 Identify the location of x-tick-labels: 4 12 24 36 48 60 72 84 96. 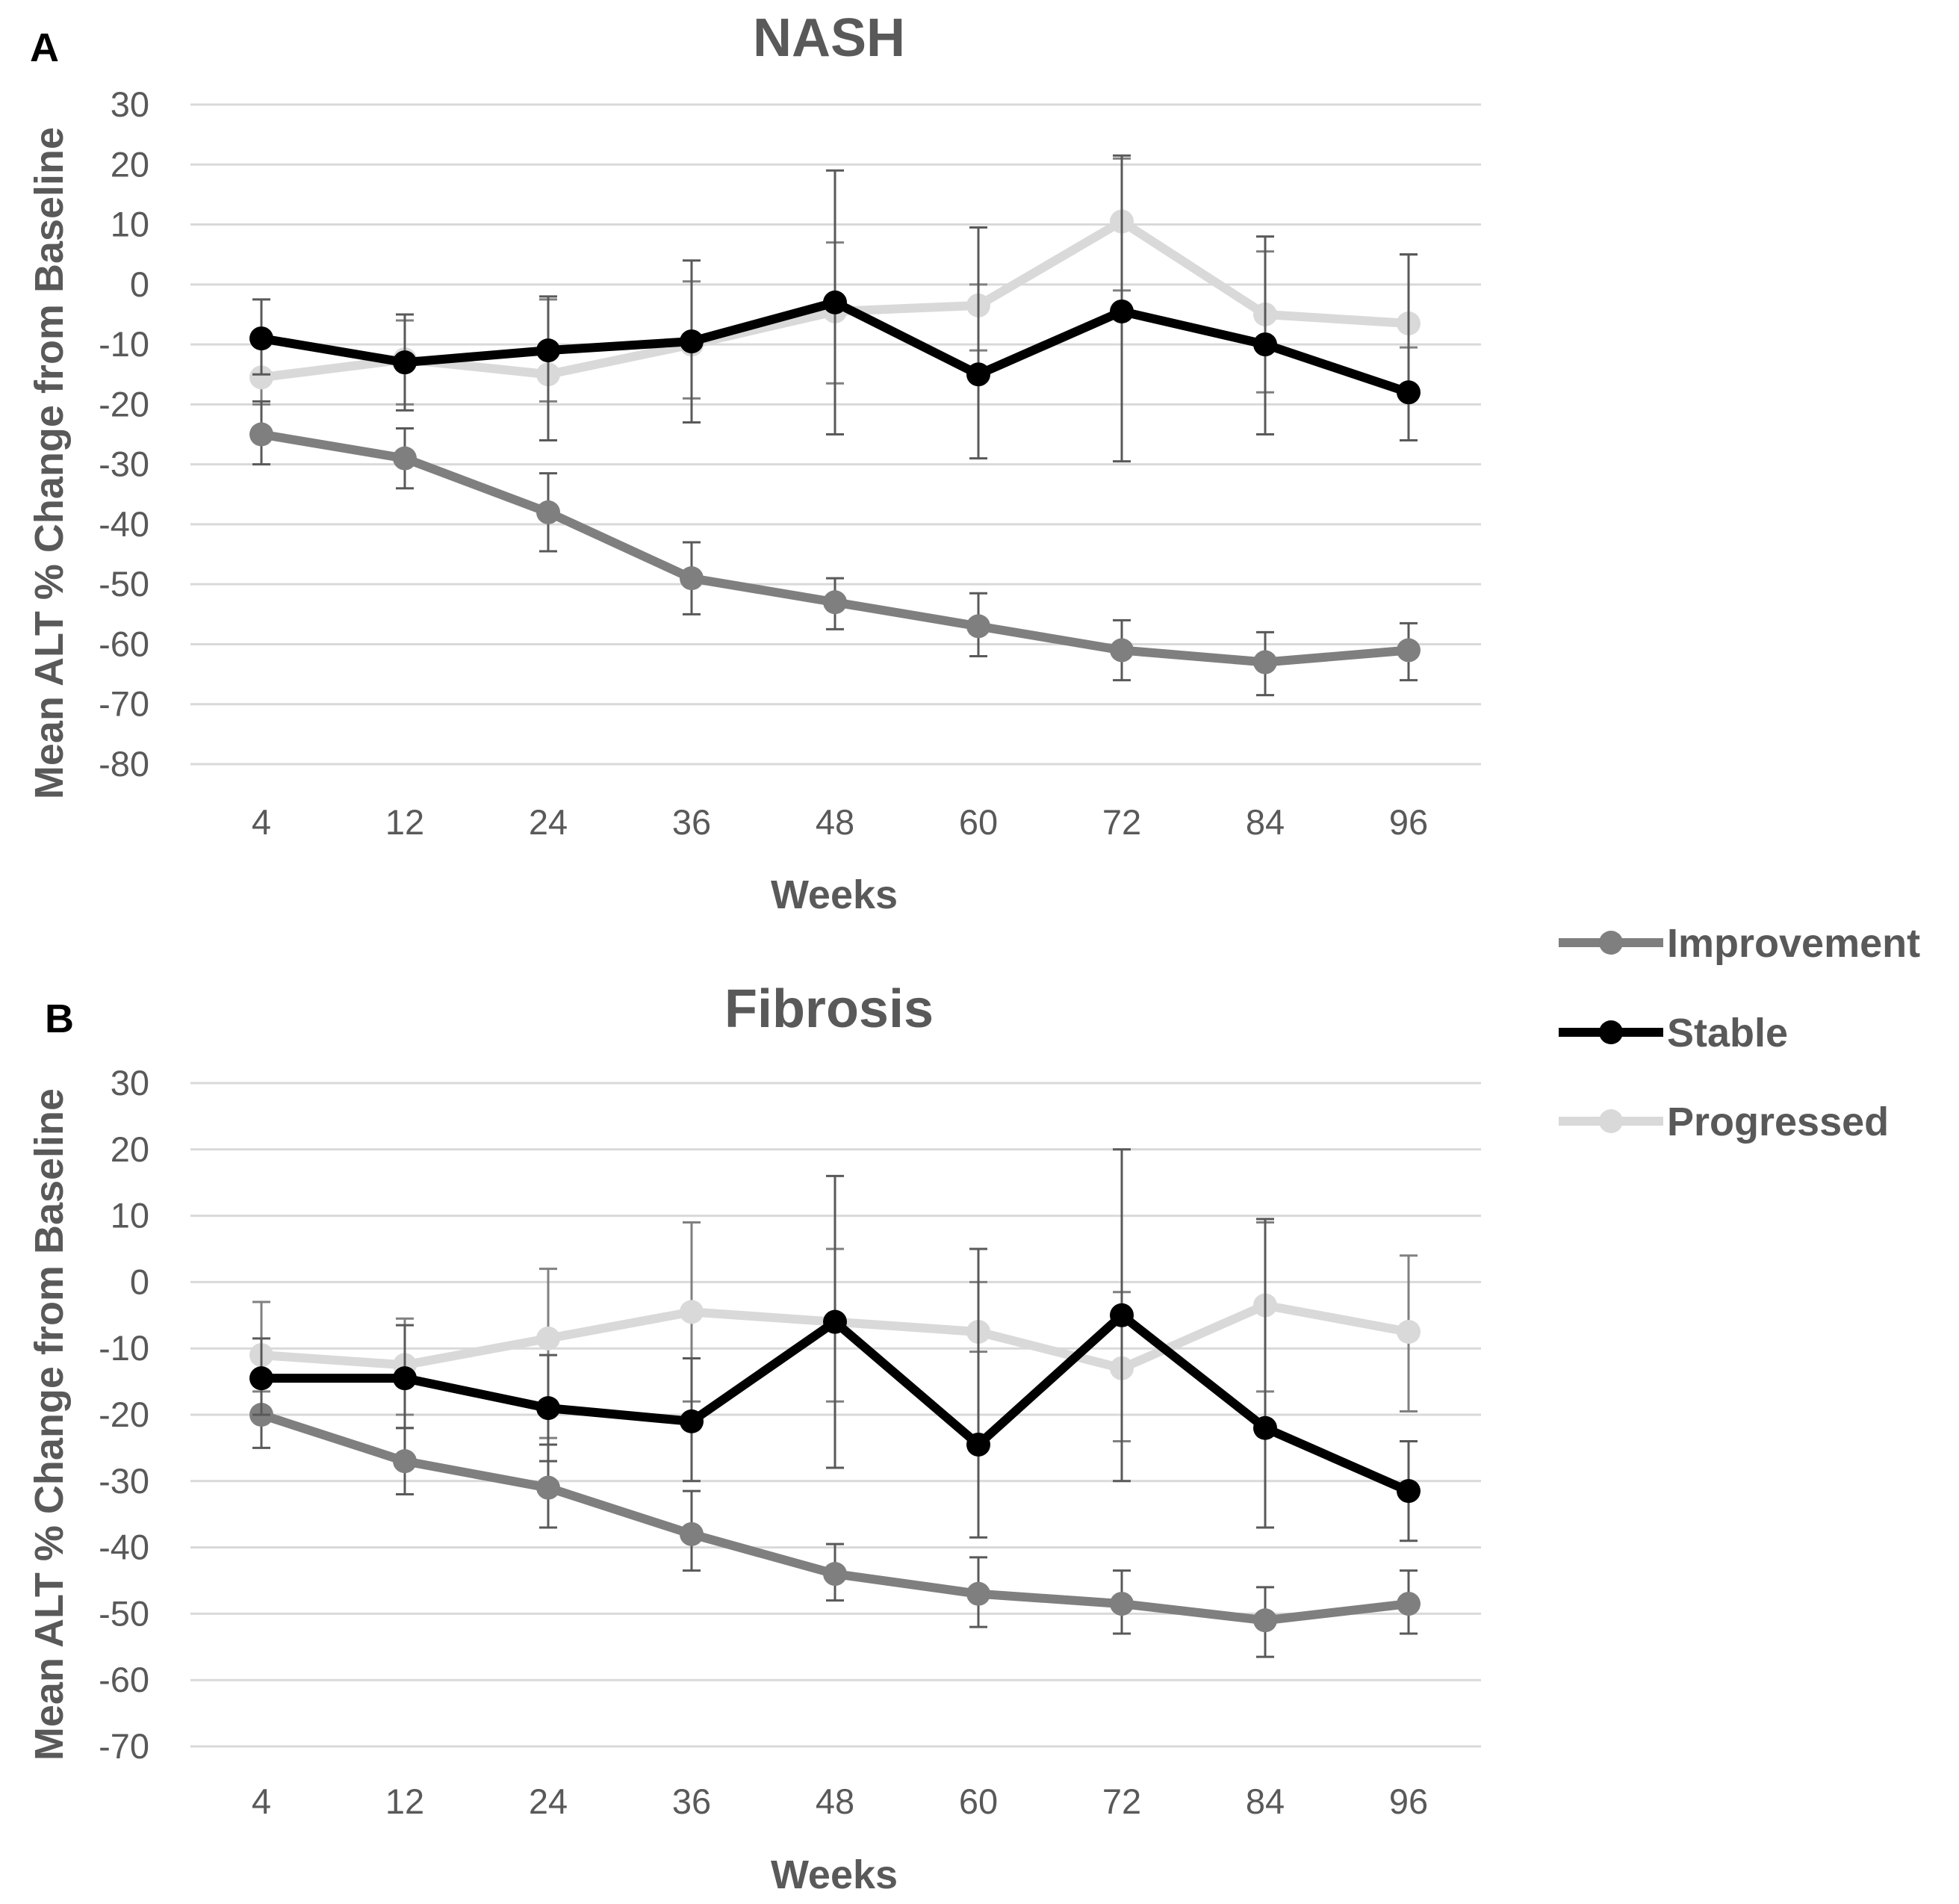
(840, 1801).